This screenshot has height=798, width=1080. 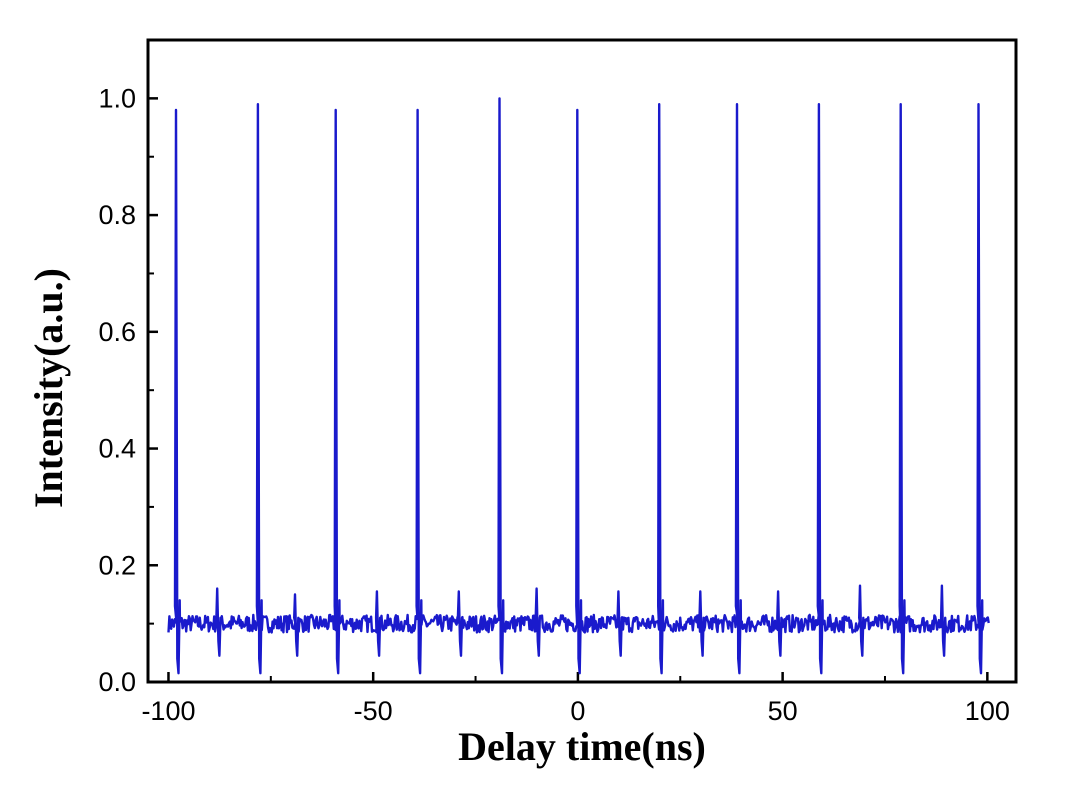 I want to click on y-tick-label: 0.8, so click(x=117, y=215).